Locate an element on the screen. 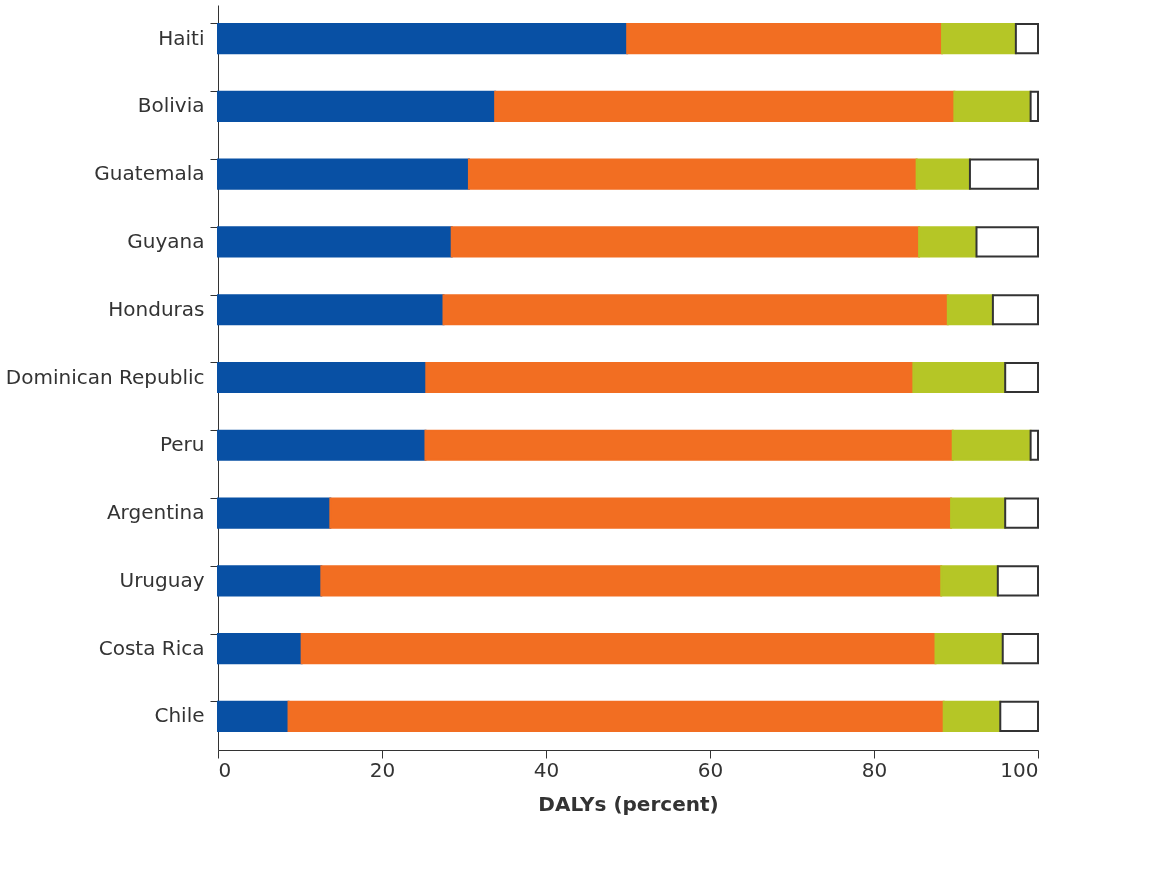 The image size is (1150, 891). y-tick-label: Peru is located at coordinates (182, 444).